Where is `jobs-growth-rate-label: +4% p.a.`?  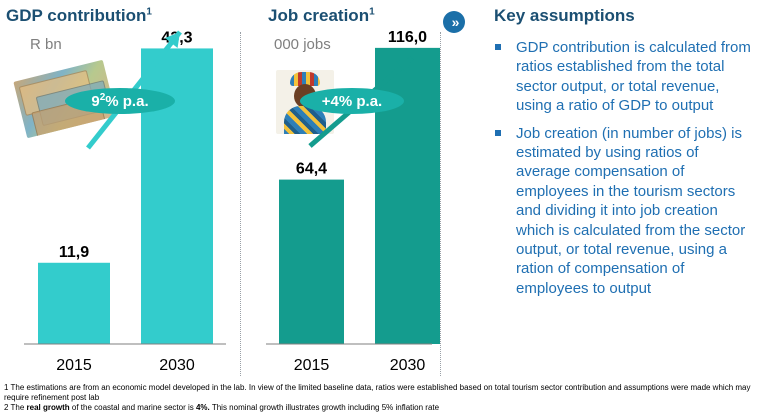 jobs-growth-rate-label: +4% p.a. is located at coordinates (352, 101).